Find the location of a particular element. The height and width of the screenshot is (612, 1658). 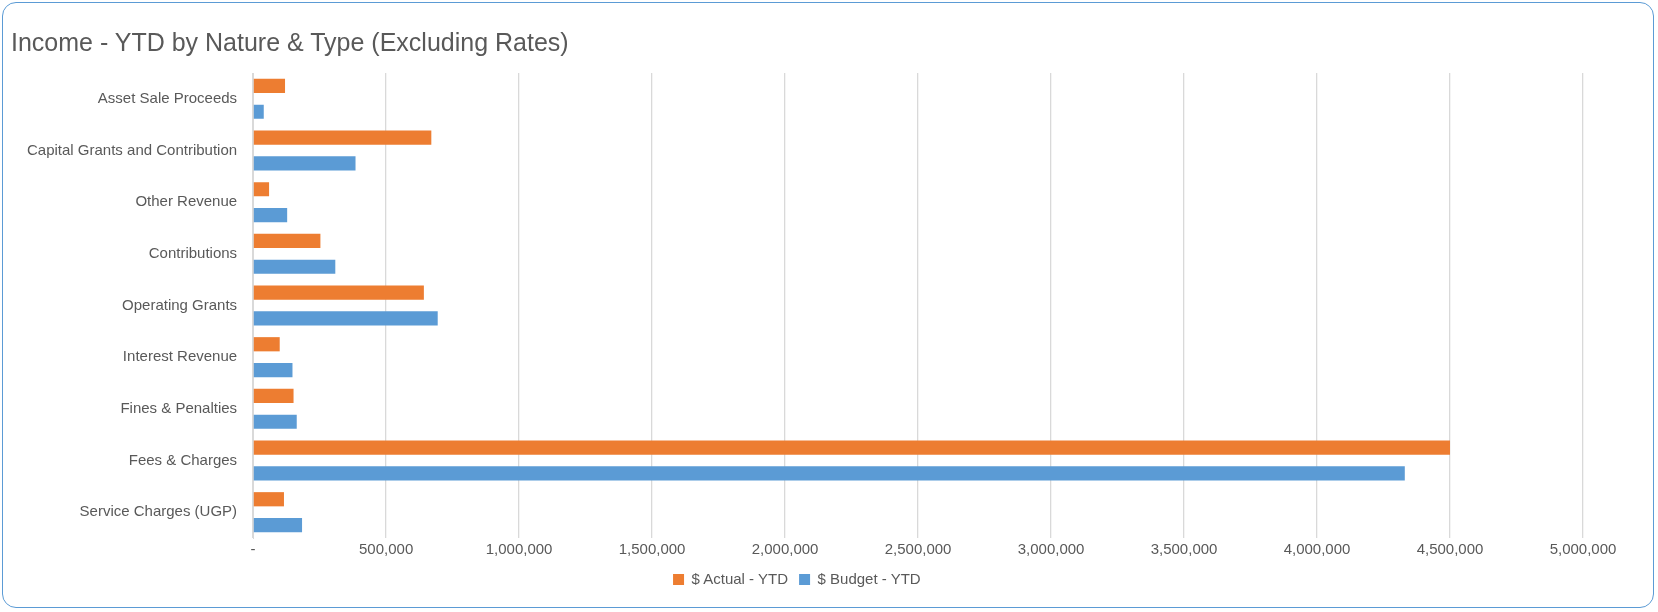

legend-label: $ Actual - YTD is located at coordinates (740, 578).